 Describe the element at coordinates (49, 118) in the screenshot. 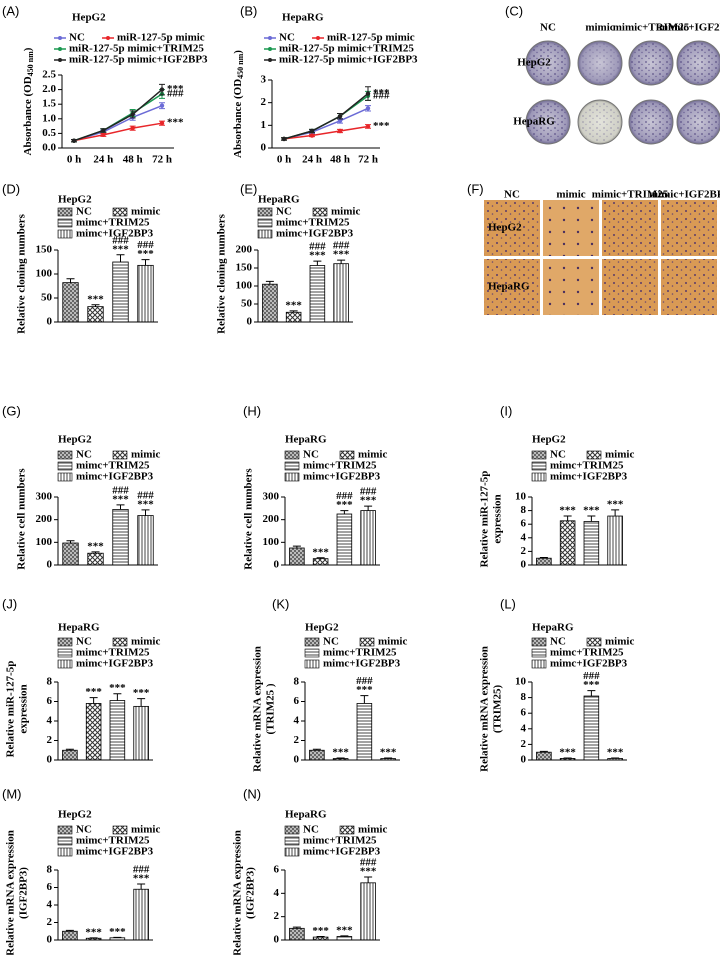

I see `y-tick-label: 1.0` at that location.